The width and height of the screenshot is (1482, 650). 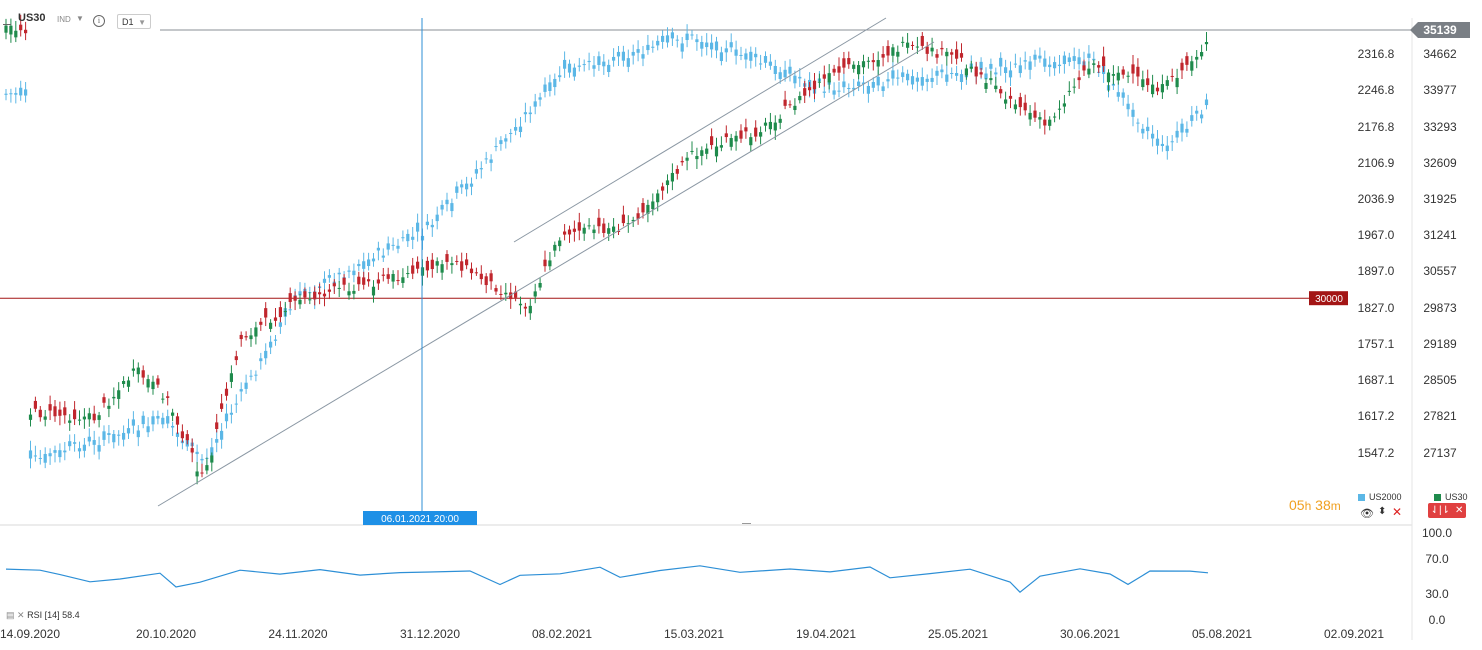 What do you see at coordinates (80, 18) in the screenshot?
I see `chevron-down-icon: ▼` at bounding box center [80, 18].